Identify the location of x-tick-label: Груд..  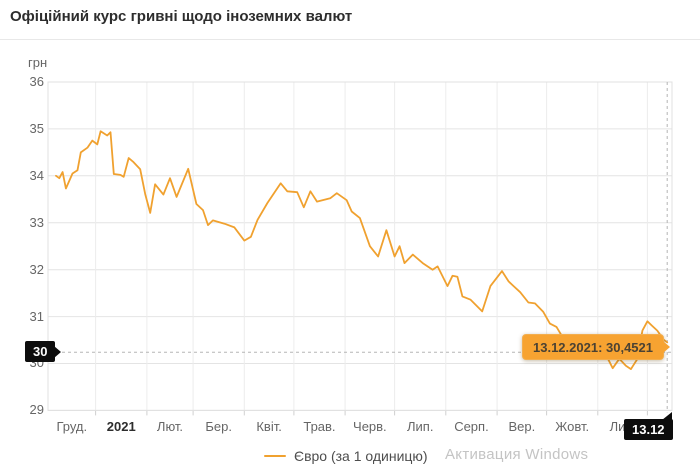
(72, 426).